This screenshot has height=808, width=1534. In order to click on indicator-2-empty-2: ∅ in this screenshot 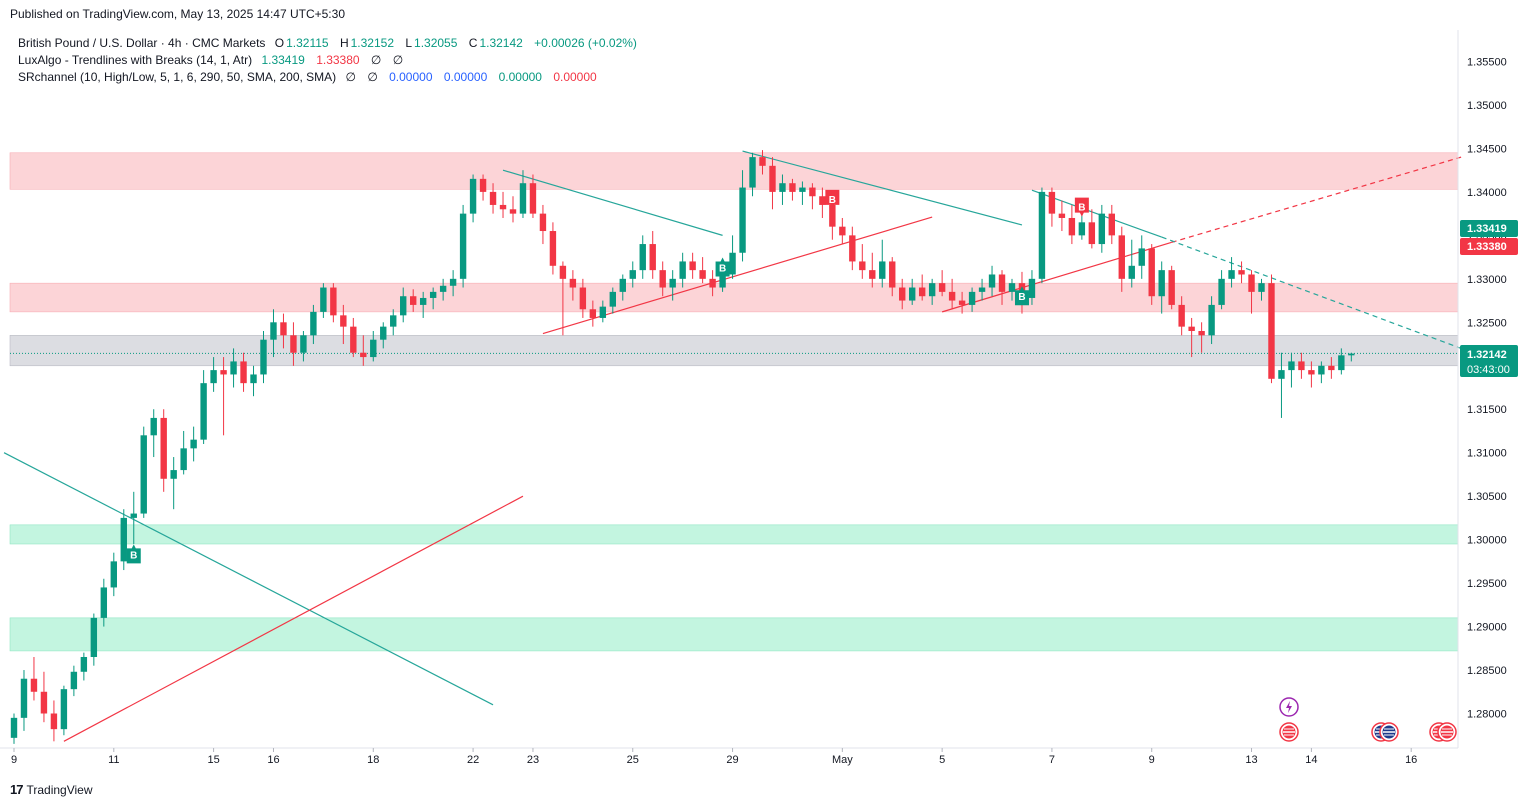, I will do `click(372, 77)`.